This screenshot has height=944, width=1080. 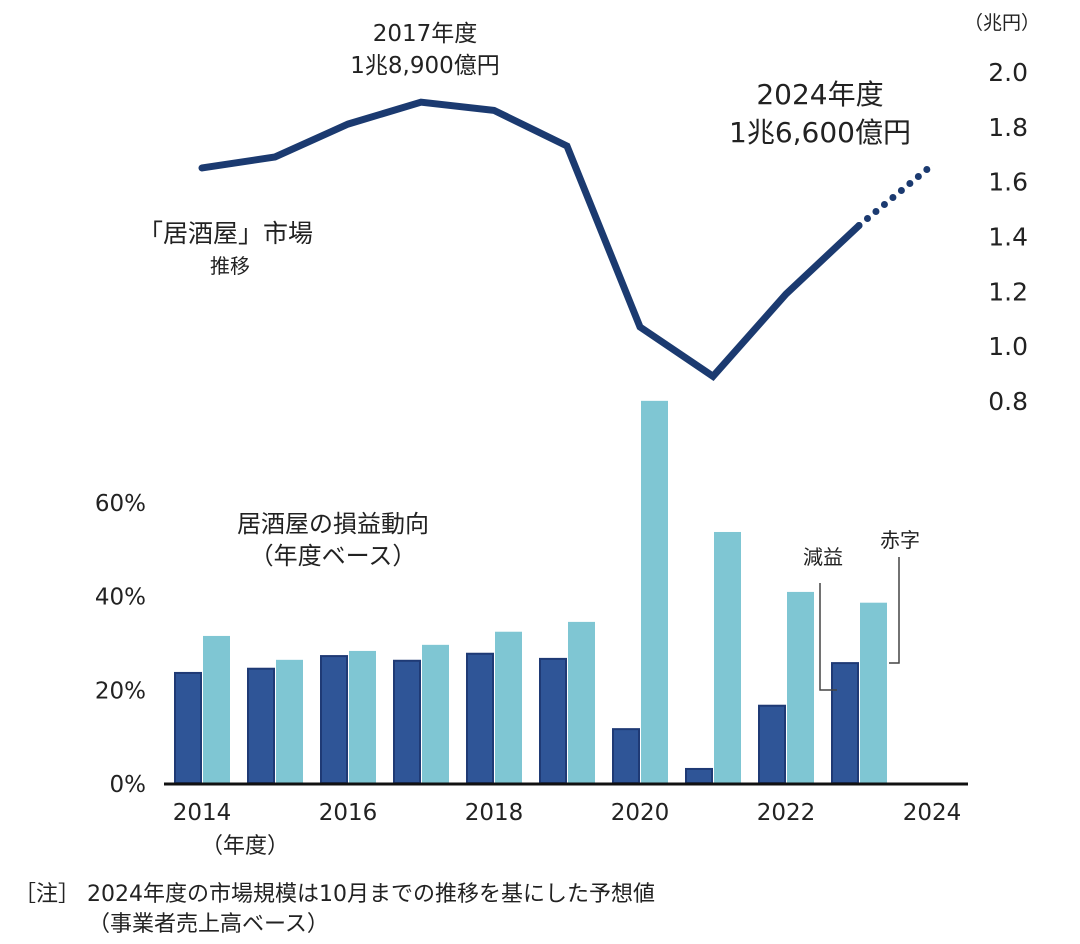 What do you see at coordinates (900, 540) in the screenshot?
I see `legend-label-deficit: 赤字` at bounding box center [900, 540].